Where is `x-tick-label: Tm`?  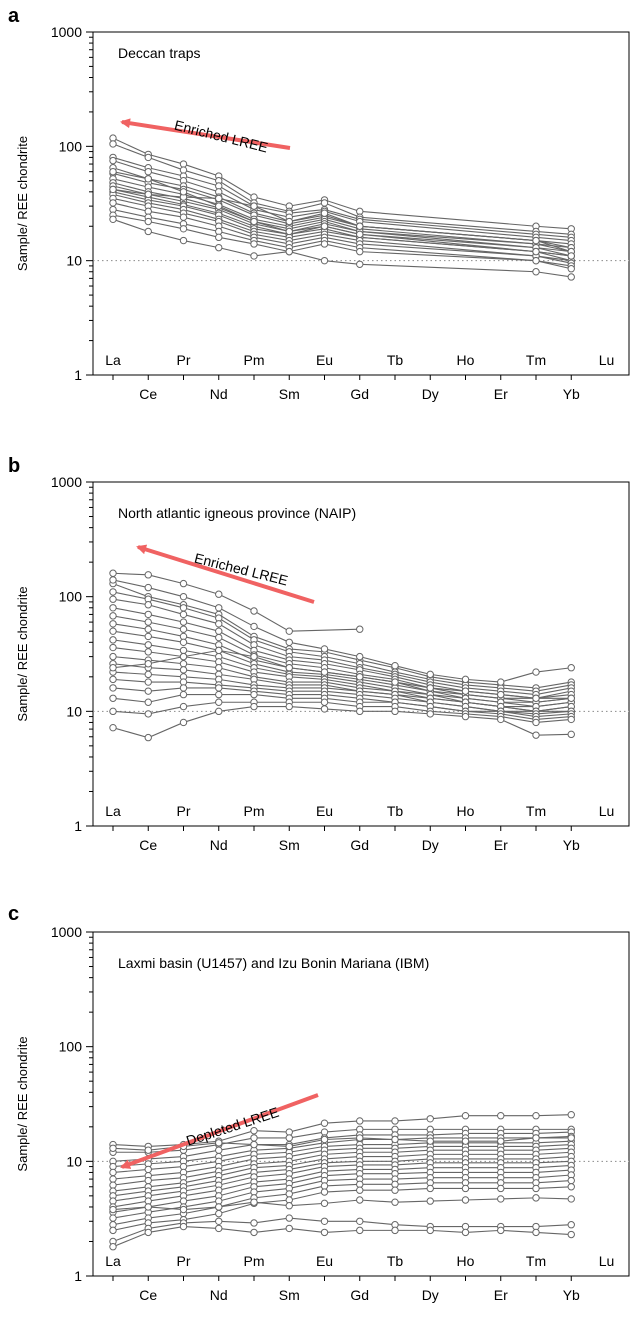
x-tick-label: Tm is located at coordinates (536, 360).